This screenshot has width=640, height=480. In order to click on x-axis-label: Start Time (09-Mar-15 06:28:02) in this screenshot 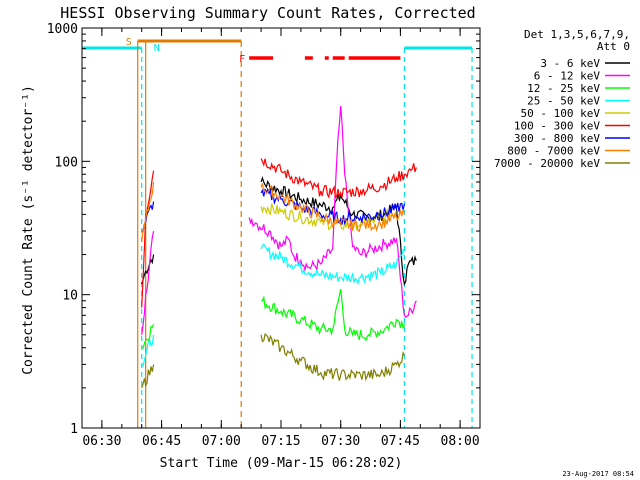, I will do `click(281, 463)`.